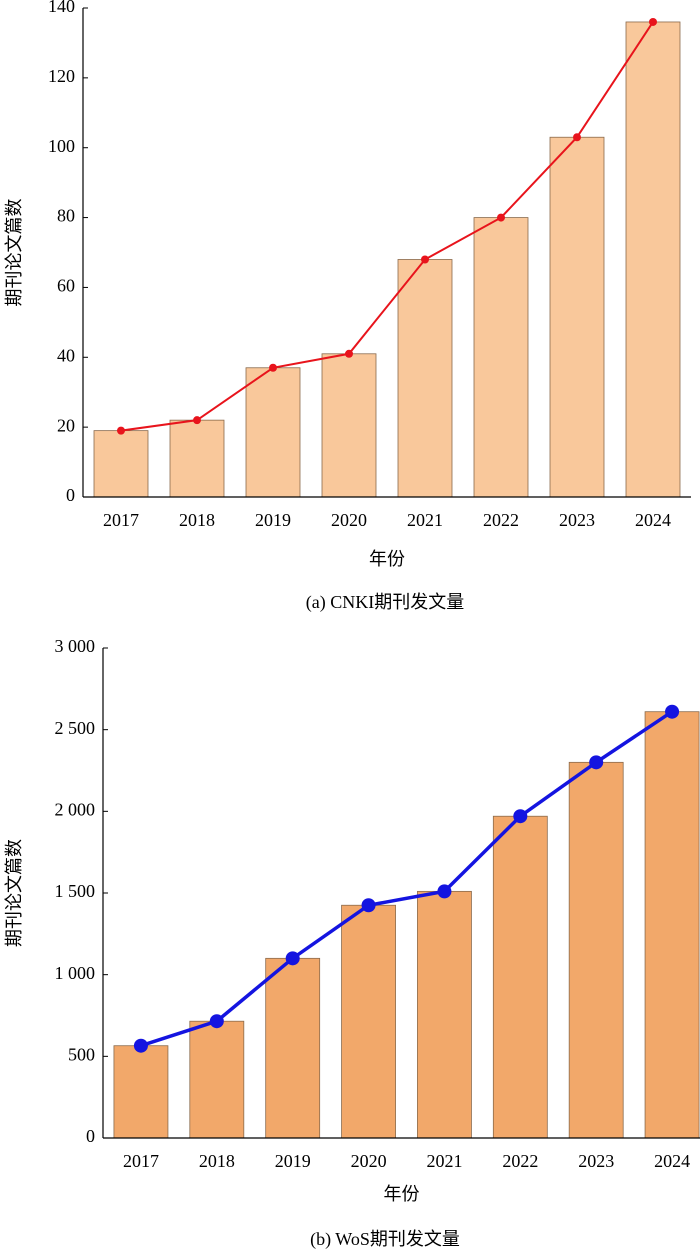  What do you see at coordinates (66, 286) in the screenshot?
I see `y-tick-label: 60` at bounding box center [66, 286].